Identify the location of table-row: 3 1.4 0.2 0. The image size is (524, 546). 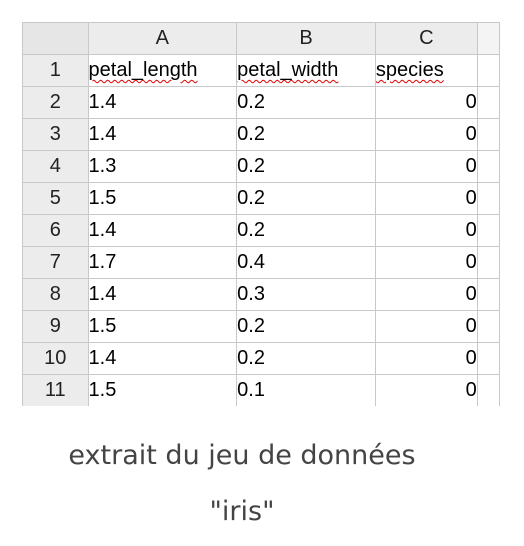
(261, 134).